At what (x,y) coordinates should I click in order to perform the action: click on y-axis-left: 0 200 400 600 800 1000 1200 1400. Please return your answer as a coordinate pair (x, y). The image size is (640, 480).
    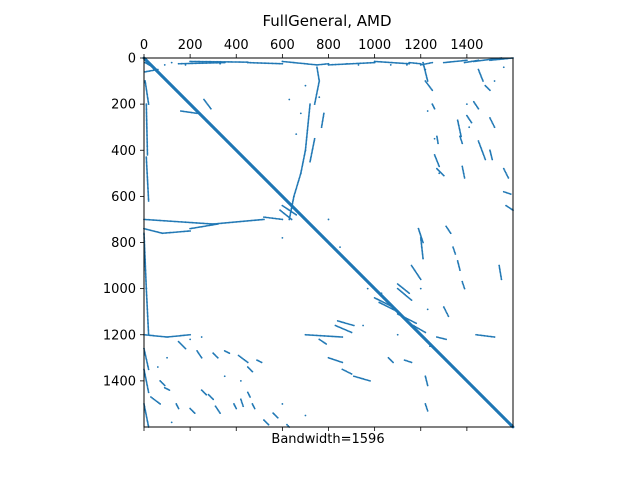
    Looking at the image, I should click on (123, 220).